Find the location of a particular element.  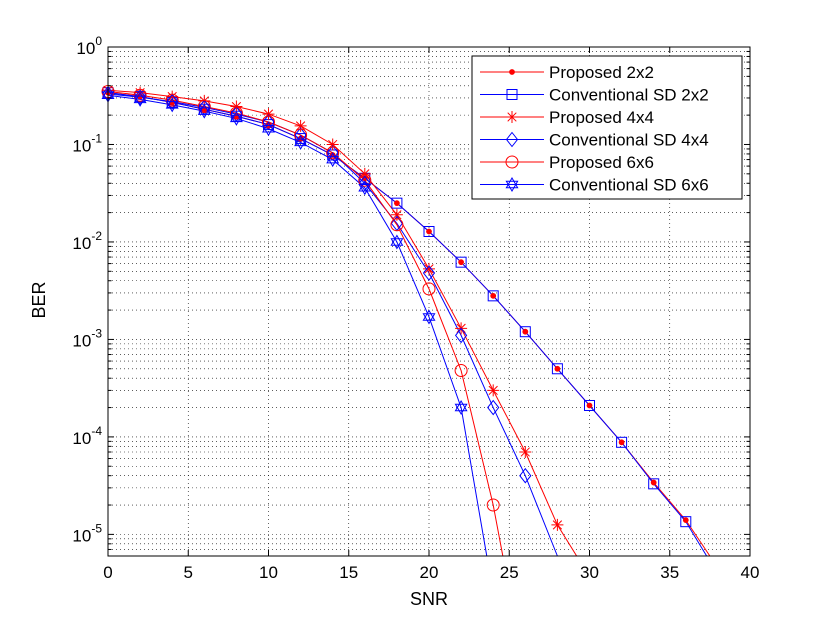

x-tick-labels: 0 5 10 15 20 25 30 35 40 is located at coordinates (431, 572).